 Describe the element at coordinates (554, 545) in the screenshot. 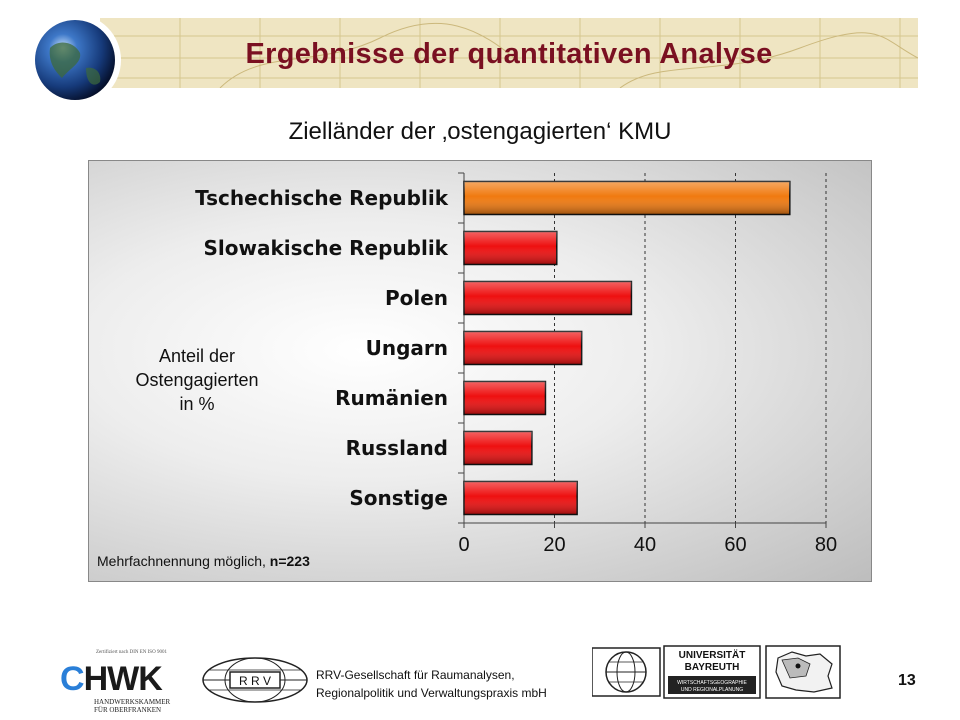

I see `x-tick-label: 20` at that location.